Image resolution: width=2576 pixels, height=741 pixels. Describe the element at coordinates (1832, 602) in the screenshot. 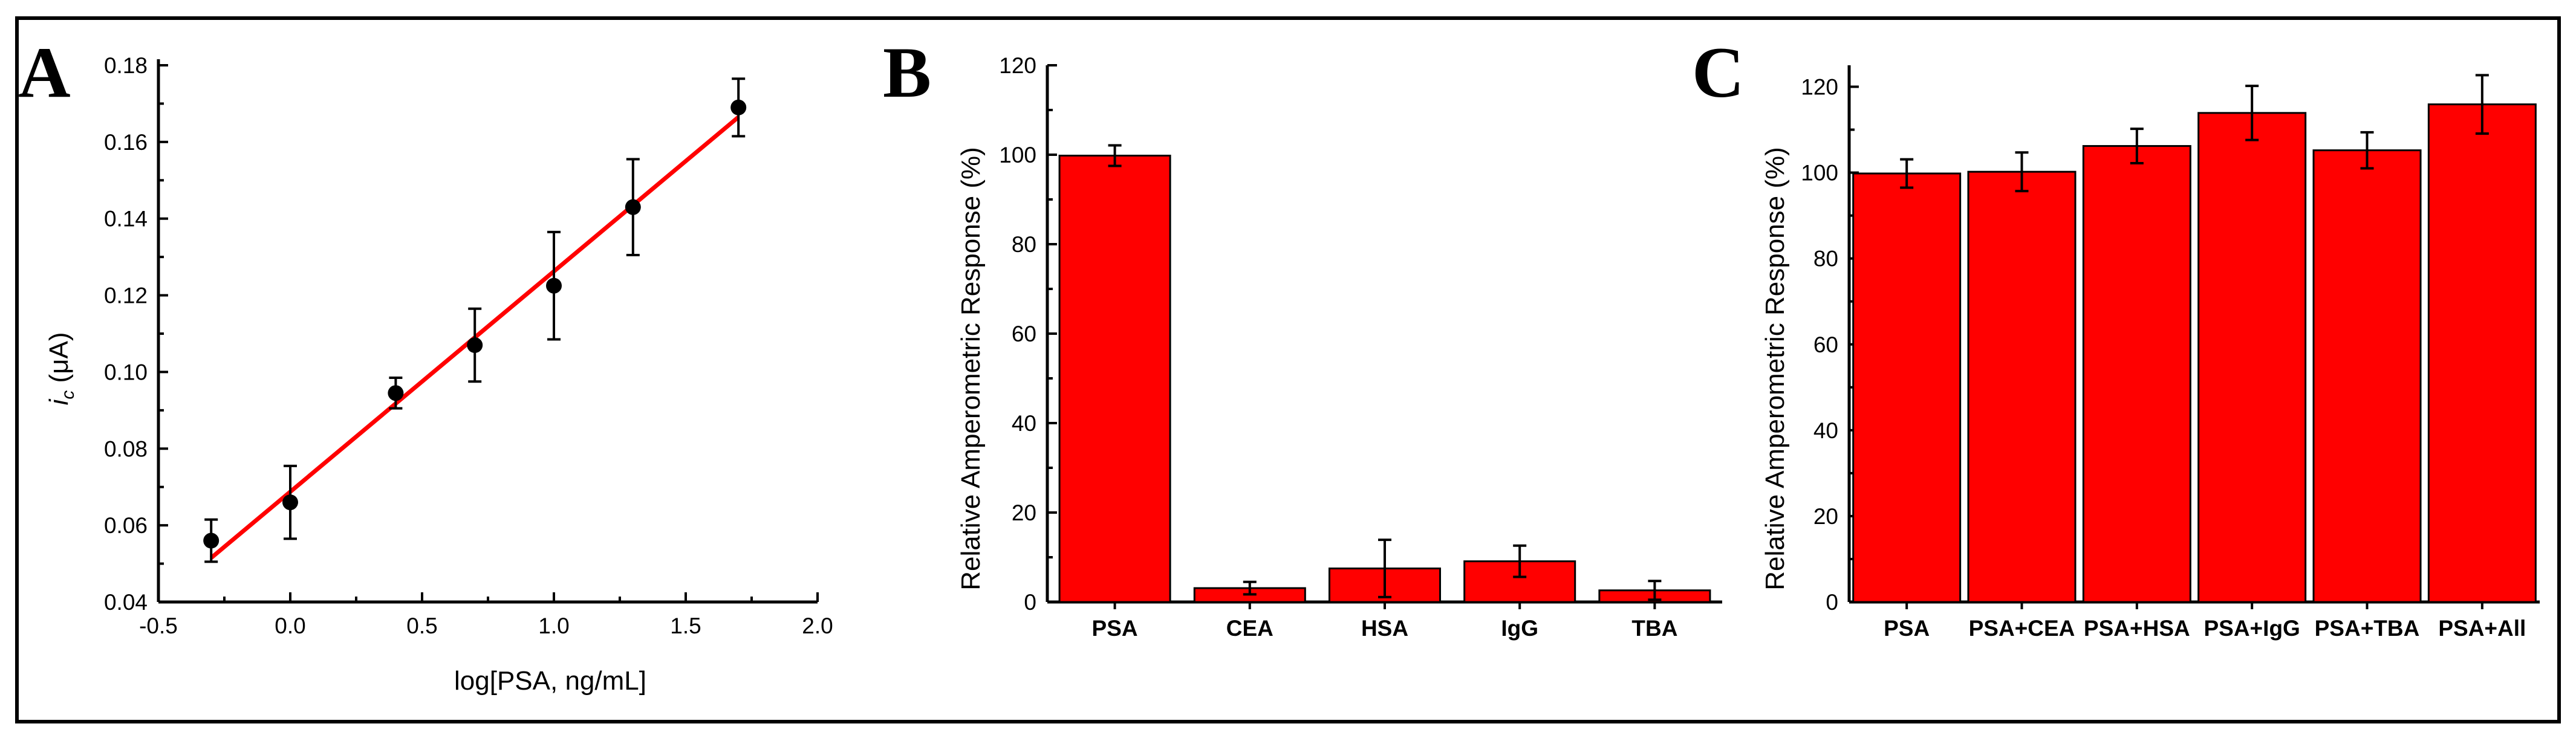

I see `panel-c-y-tick-label: 0` at that location.